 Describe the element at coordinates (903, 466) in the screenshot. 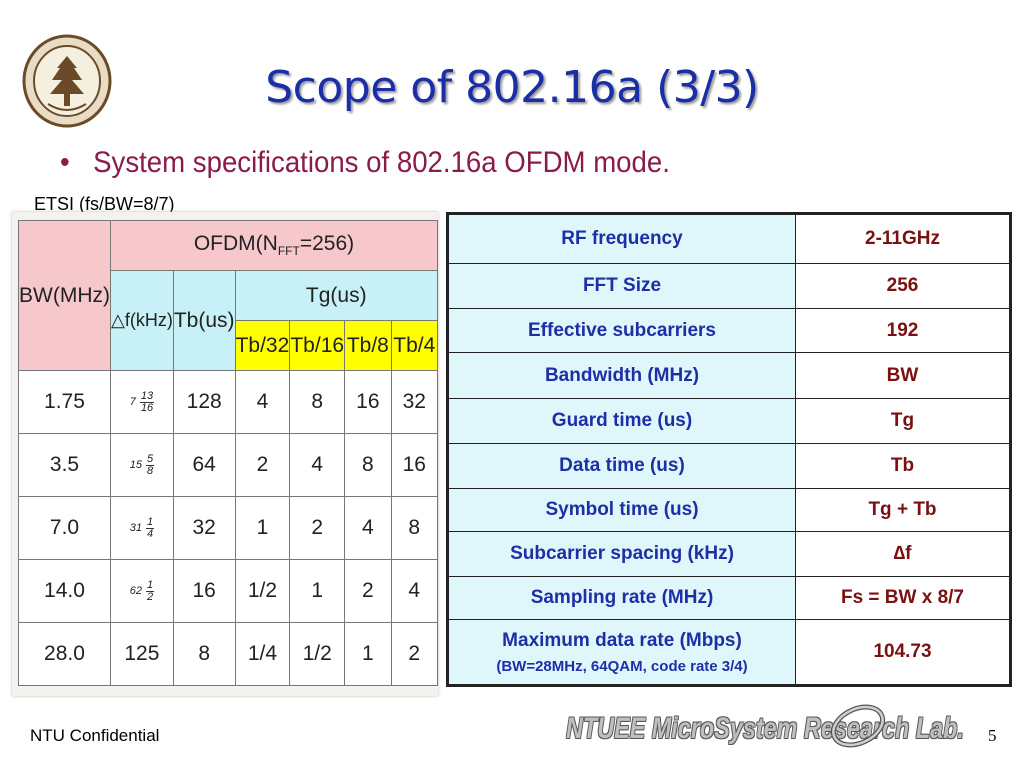

I see `spec-value: Tb` at that location.